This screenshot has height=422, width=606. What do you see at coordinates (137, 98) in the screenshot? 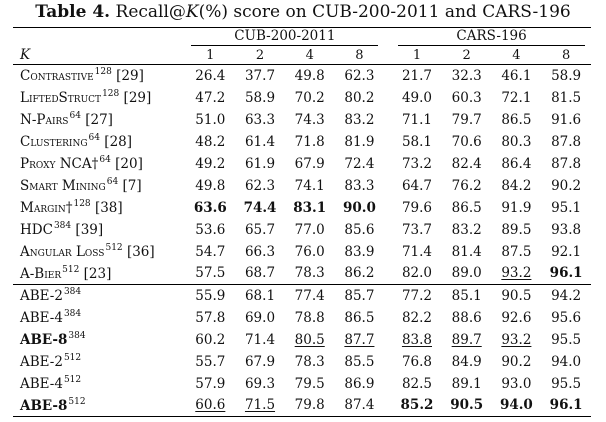
I see `citation-ref: [29]` at bounding box center [137, 98].